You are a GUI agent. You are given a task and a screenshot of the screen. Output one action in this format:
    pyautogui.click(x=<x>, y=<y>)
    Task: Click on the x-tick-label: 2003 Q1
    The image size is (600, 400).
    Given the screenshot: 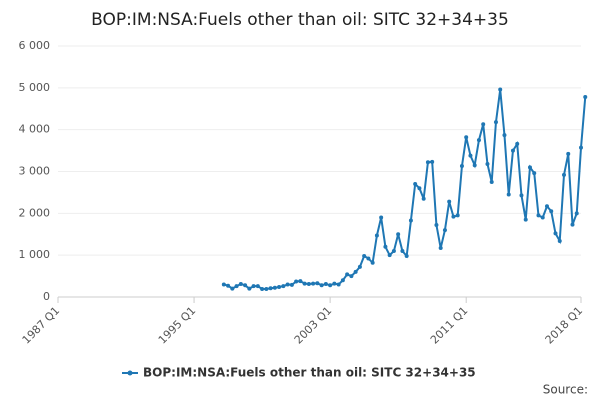 What is the action you would take?
    pyautogui.click(x=313, y=325)
    